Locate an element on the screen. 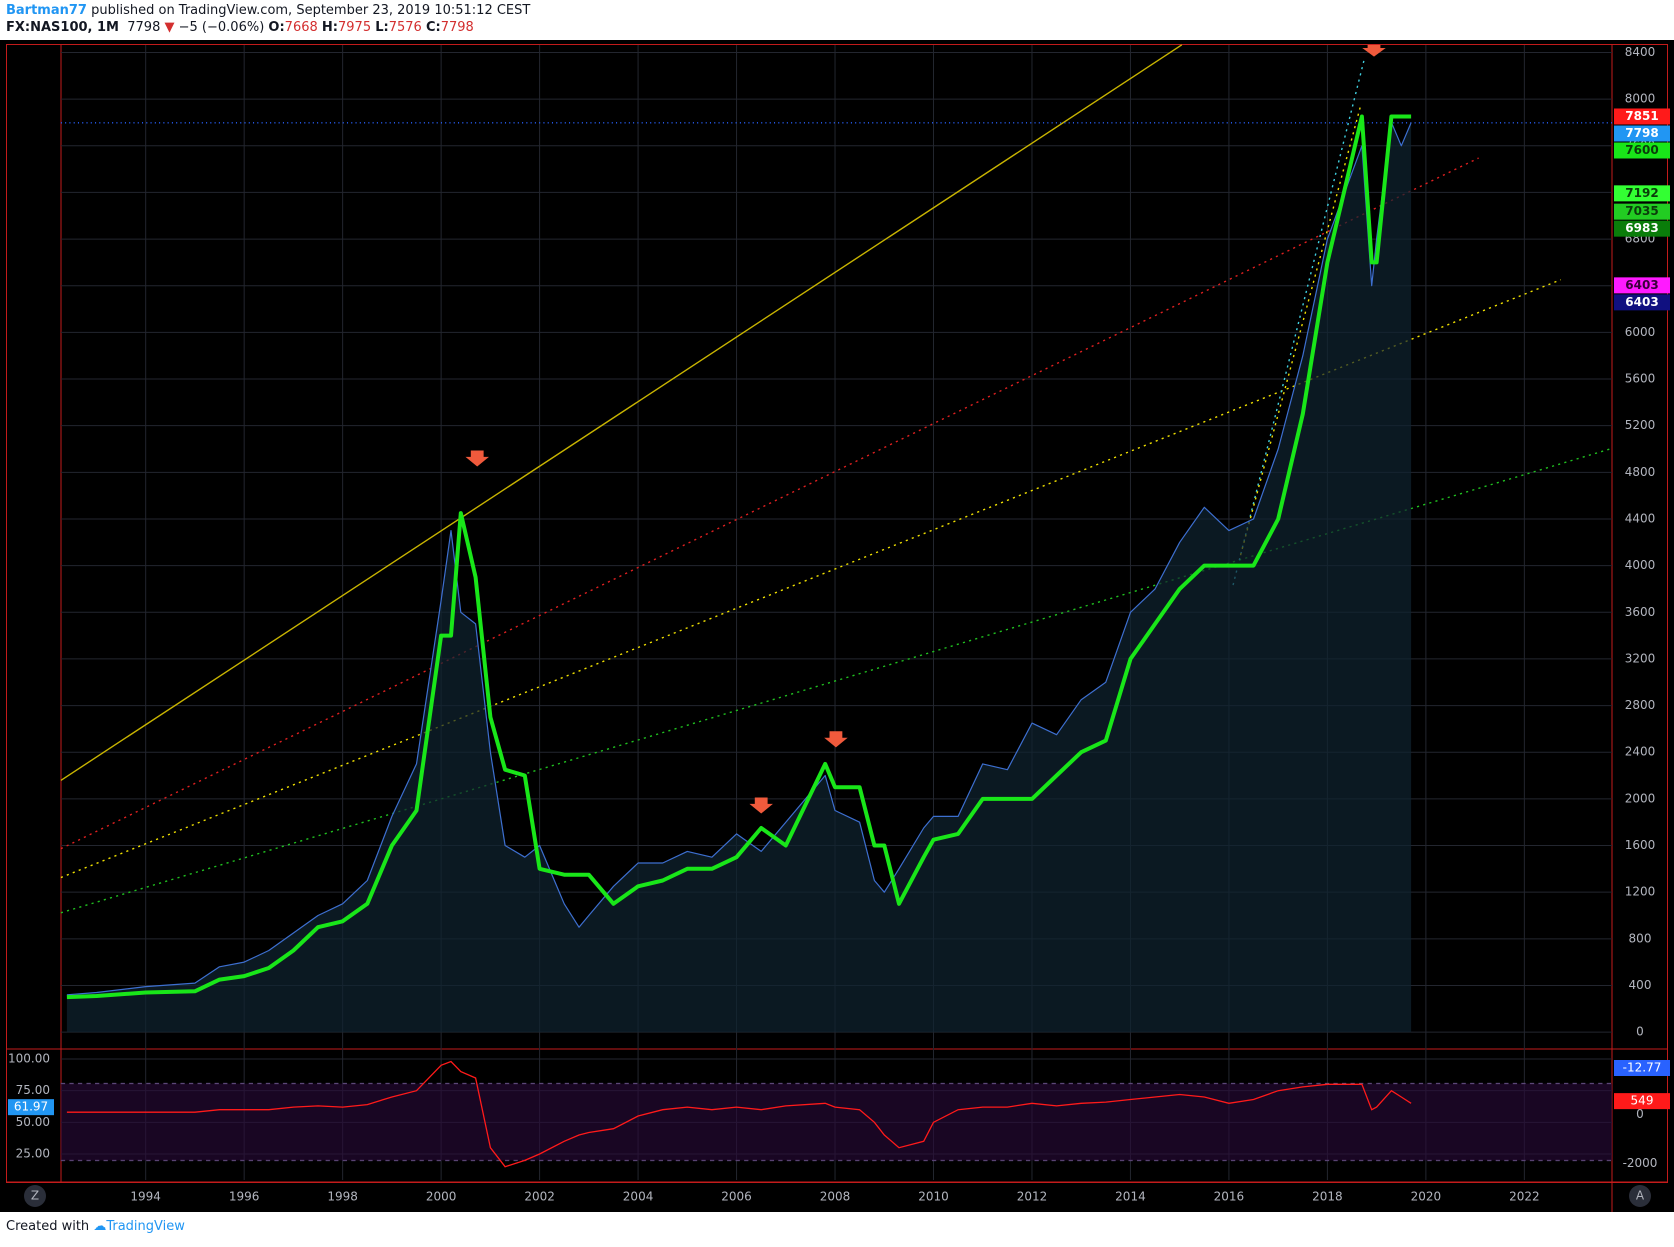 The image size is (1674, 1247). scale-button-label: A is located at coordinates (1640, 1196).